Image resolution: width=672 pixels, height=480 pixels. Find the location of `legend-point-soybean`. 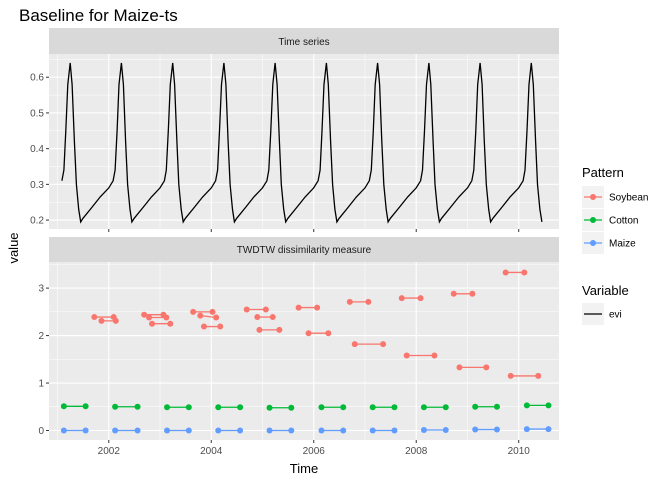

legend-point-soybean is located at coordinates (593, 197).